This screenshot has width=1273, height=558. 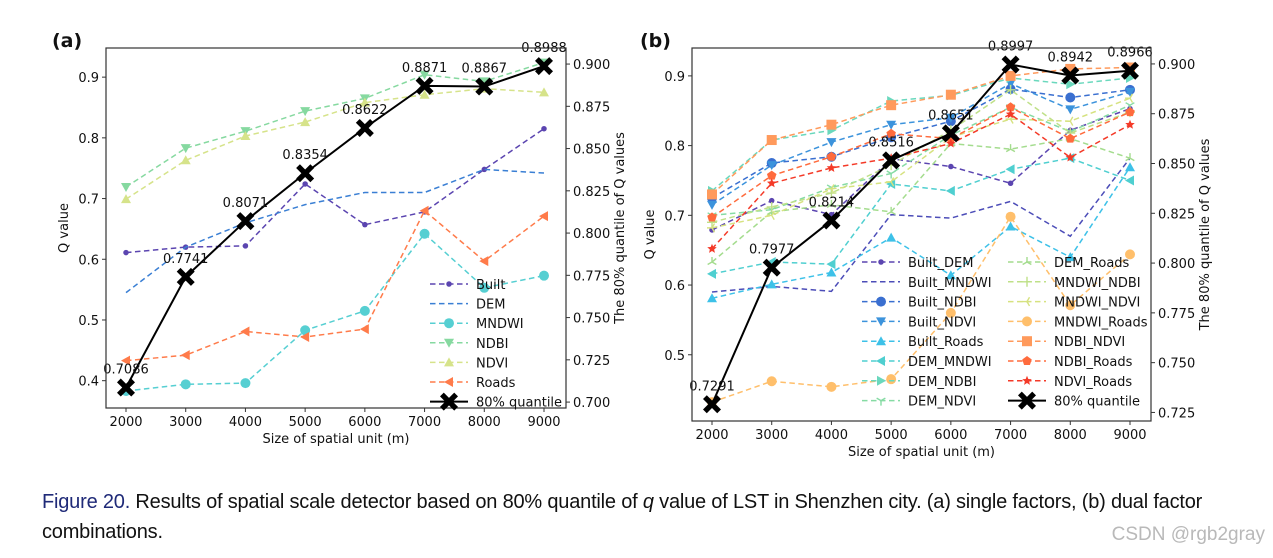 What do you see at coordinates (67, 41) in the screenshot?
I see `panel-label: (a)` at bounding box center [67, 41].